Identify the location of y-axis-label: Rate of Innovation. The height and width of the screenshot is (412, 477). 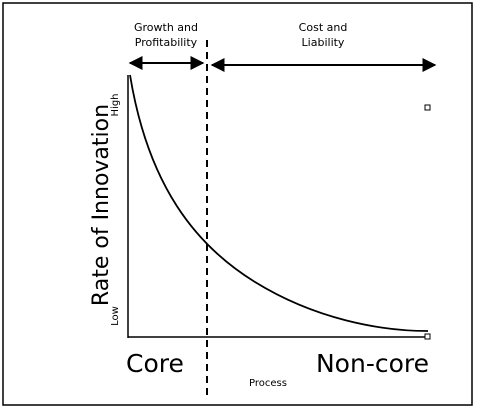
(101, 205).